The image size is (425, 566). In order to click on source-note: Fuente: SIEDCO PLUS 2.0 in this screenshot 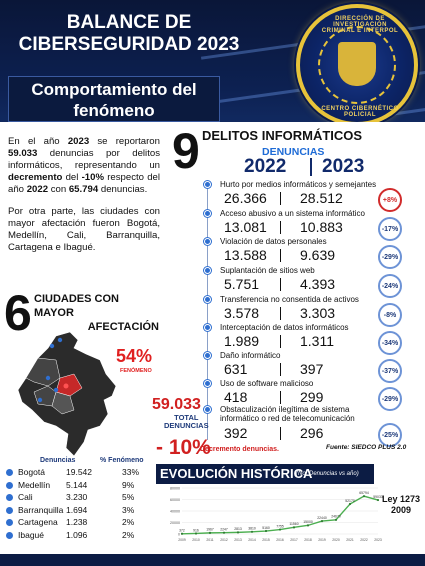, I will do `click(366, 447)`.